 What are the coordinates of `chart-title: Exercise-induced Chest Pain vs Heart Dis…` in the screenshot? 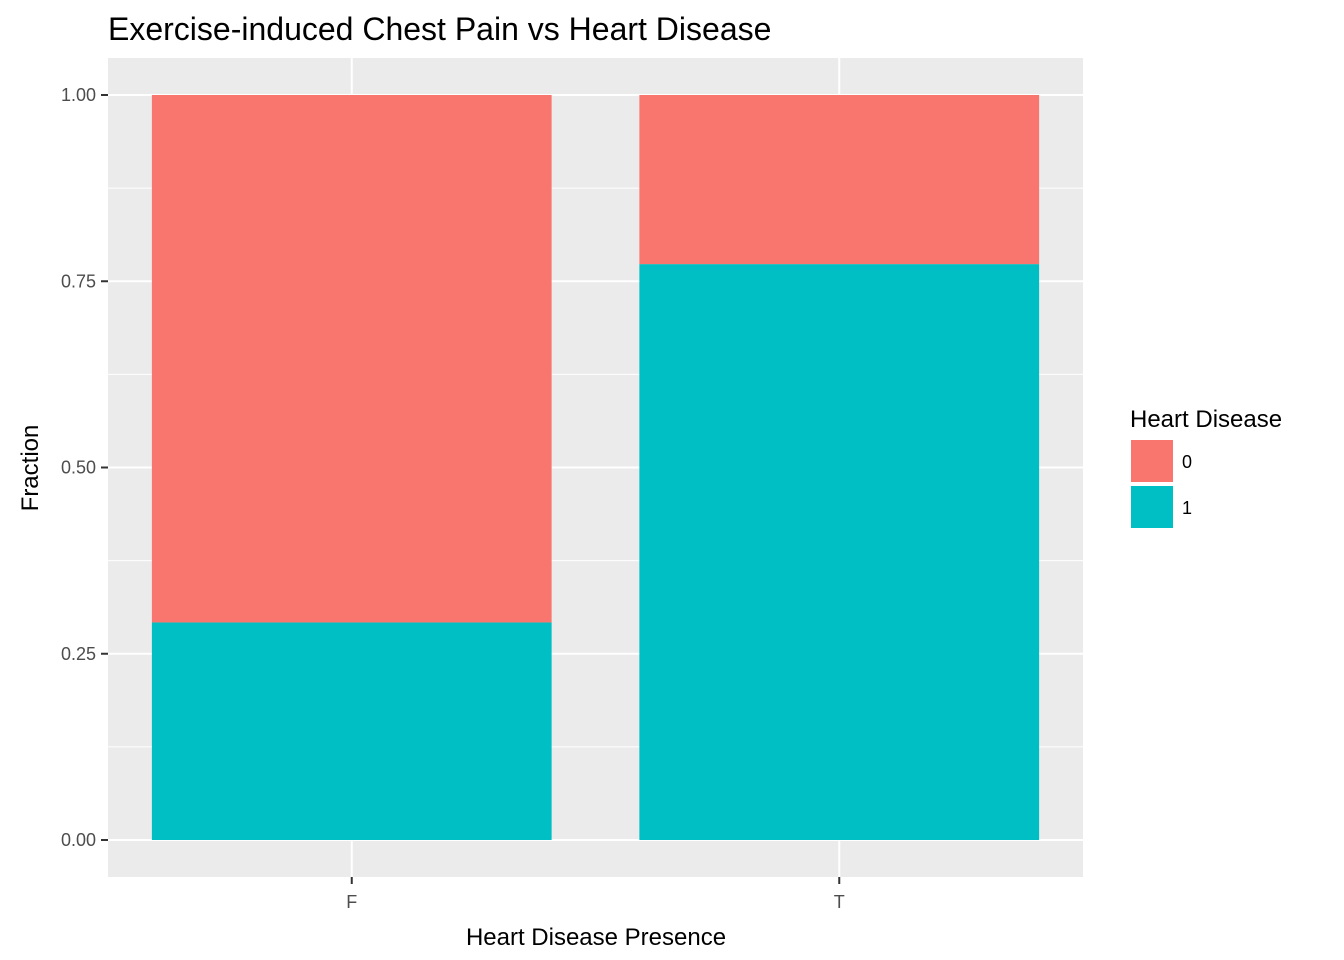 It's located at (439, 29).